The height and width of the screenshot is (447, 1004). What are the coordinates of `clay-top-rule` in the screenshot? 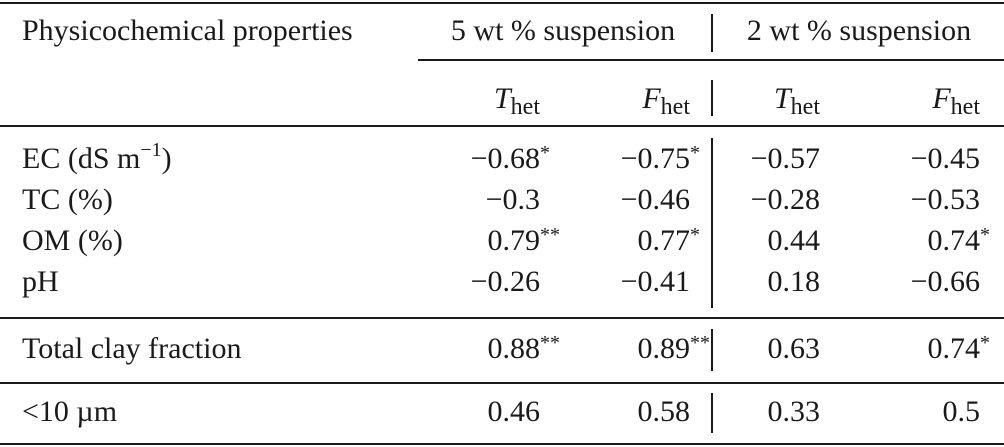 It's located at (502, 318).